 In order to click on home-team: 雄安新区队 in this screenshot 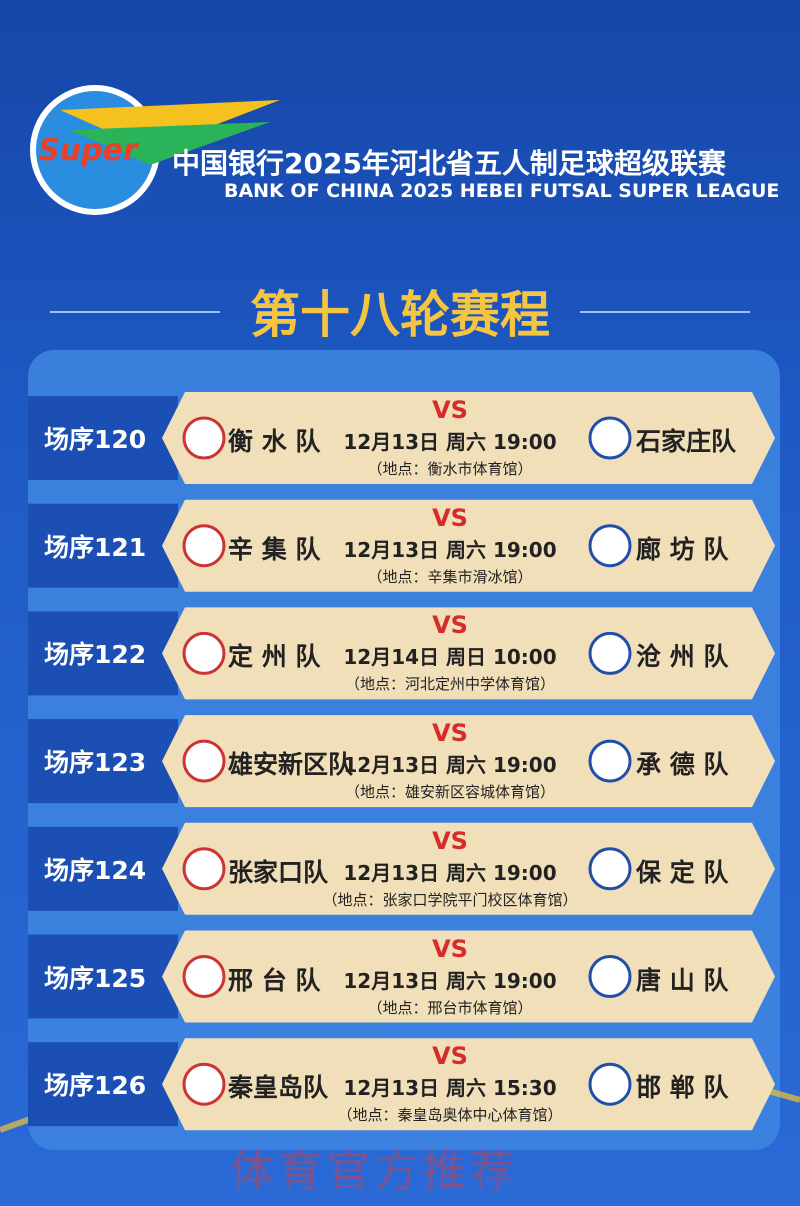, I will do `click(291, 765)`.